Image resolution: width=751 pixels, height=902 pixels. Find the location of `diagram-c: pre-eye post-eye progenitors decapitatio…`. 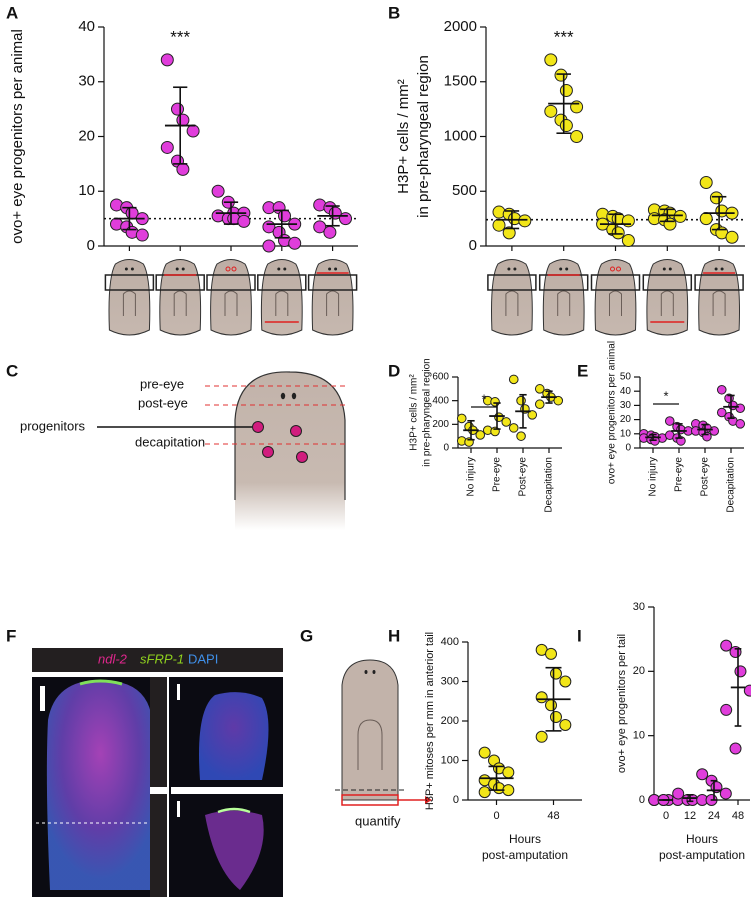

diagram-c: pre-eye post-eye progenitors decapitatio… is located at coordinates (183, 450).